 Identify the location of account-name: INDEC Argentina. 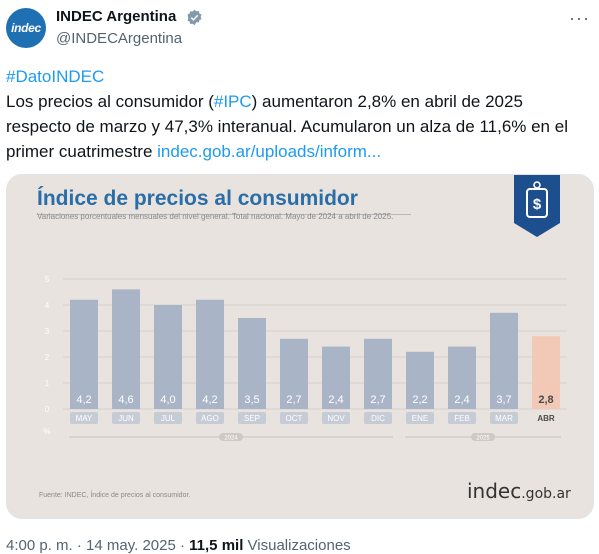
(116, 16).